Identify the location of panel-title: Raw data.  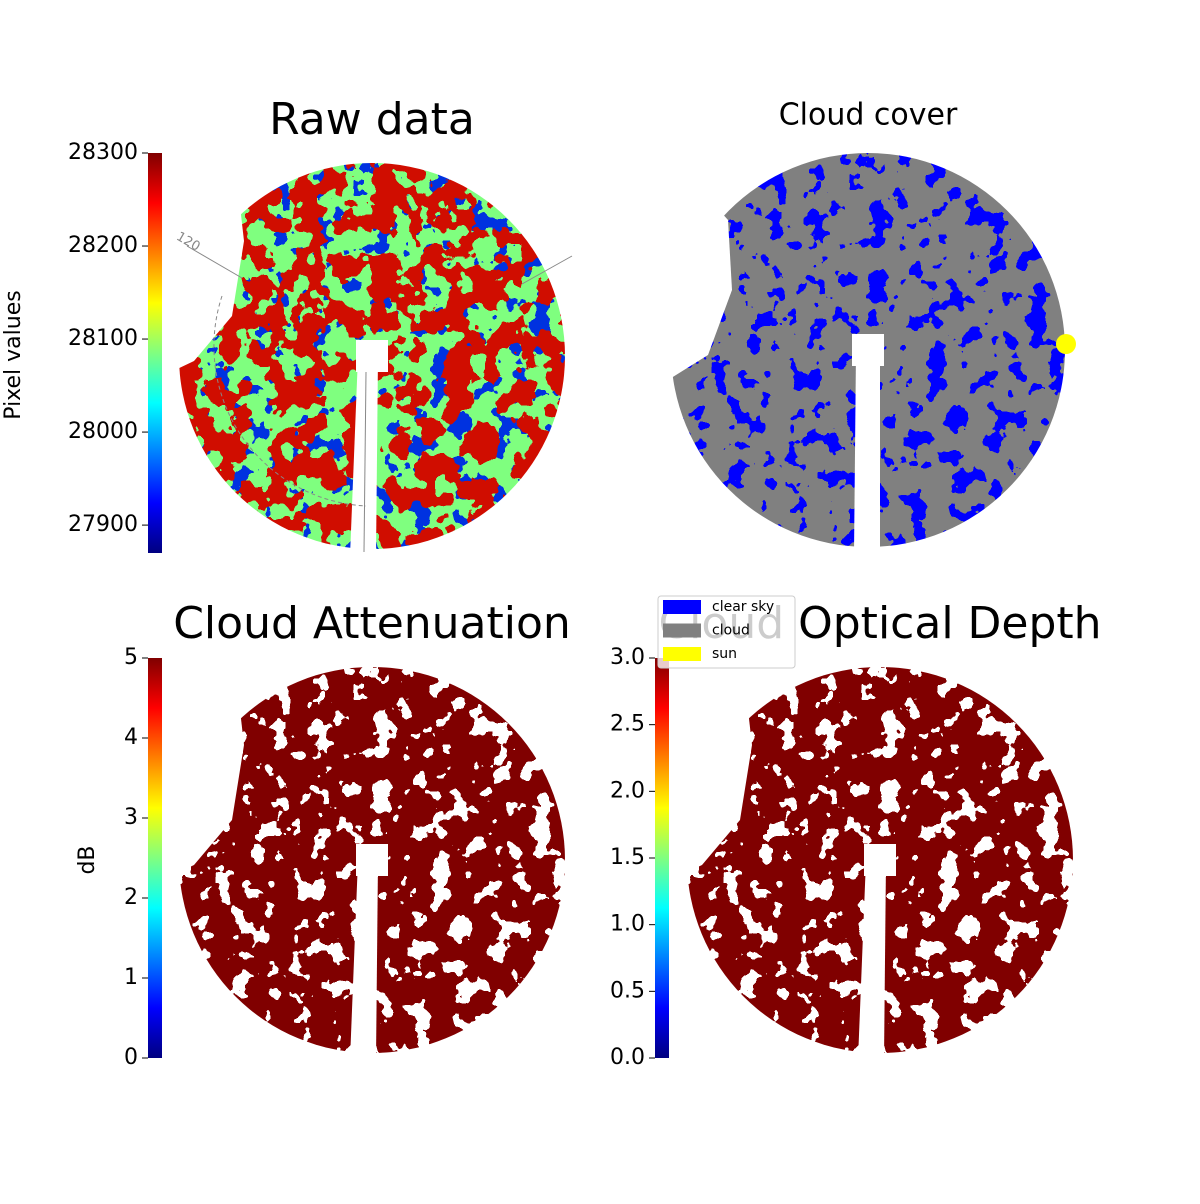
(372, 119).